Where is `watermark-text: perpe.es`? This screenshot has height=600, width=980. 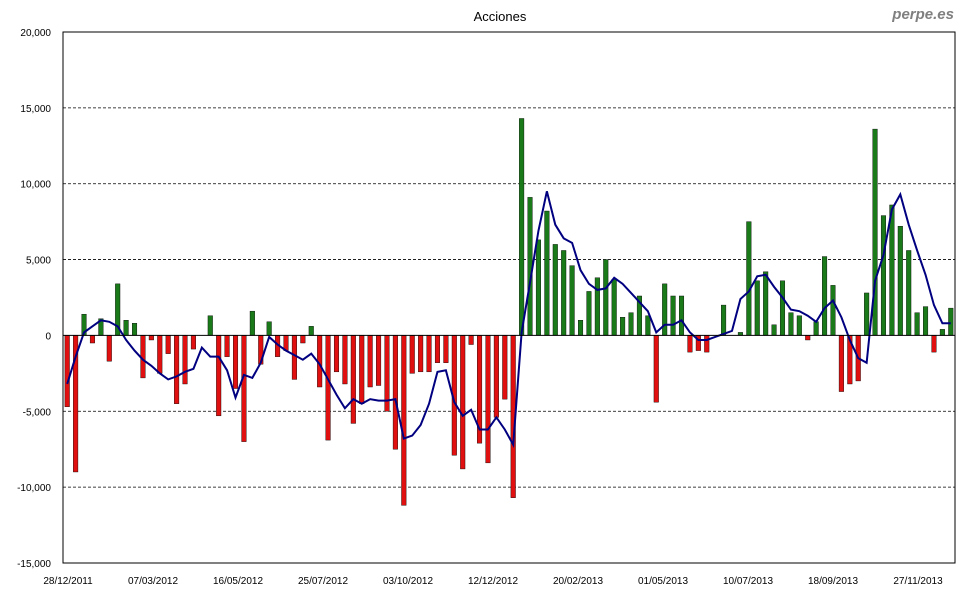 watermark-text: perpe.es is located at coordinates (922, 14).